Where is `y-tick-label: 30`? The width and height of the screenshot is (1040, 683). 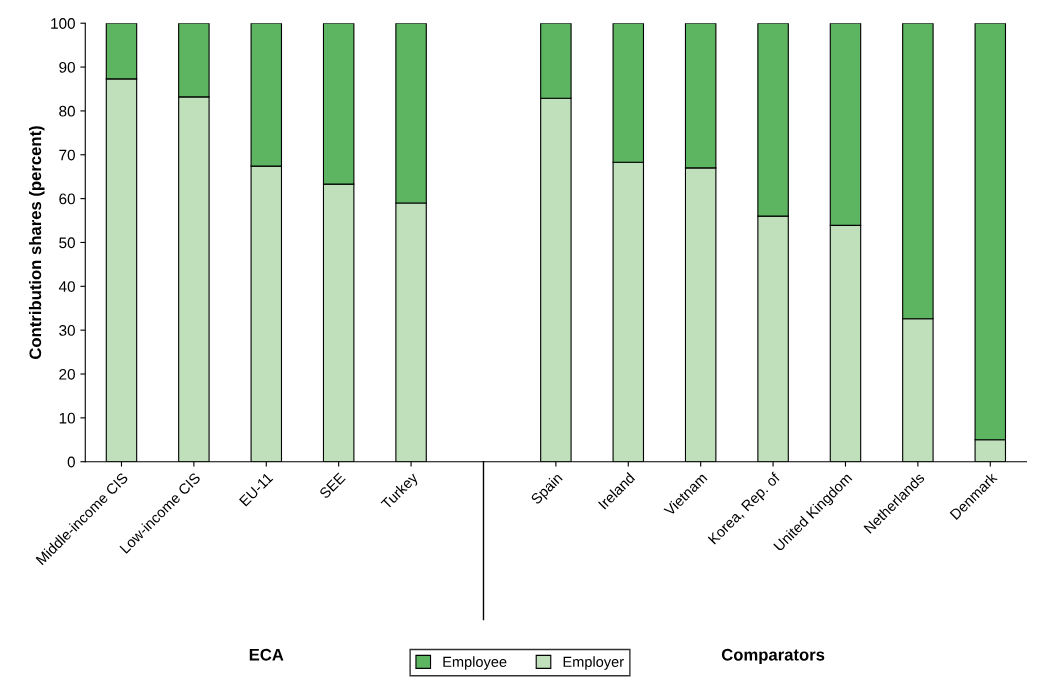 y-tick-label: 30 is located at coordinates (67, 330).